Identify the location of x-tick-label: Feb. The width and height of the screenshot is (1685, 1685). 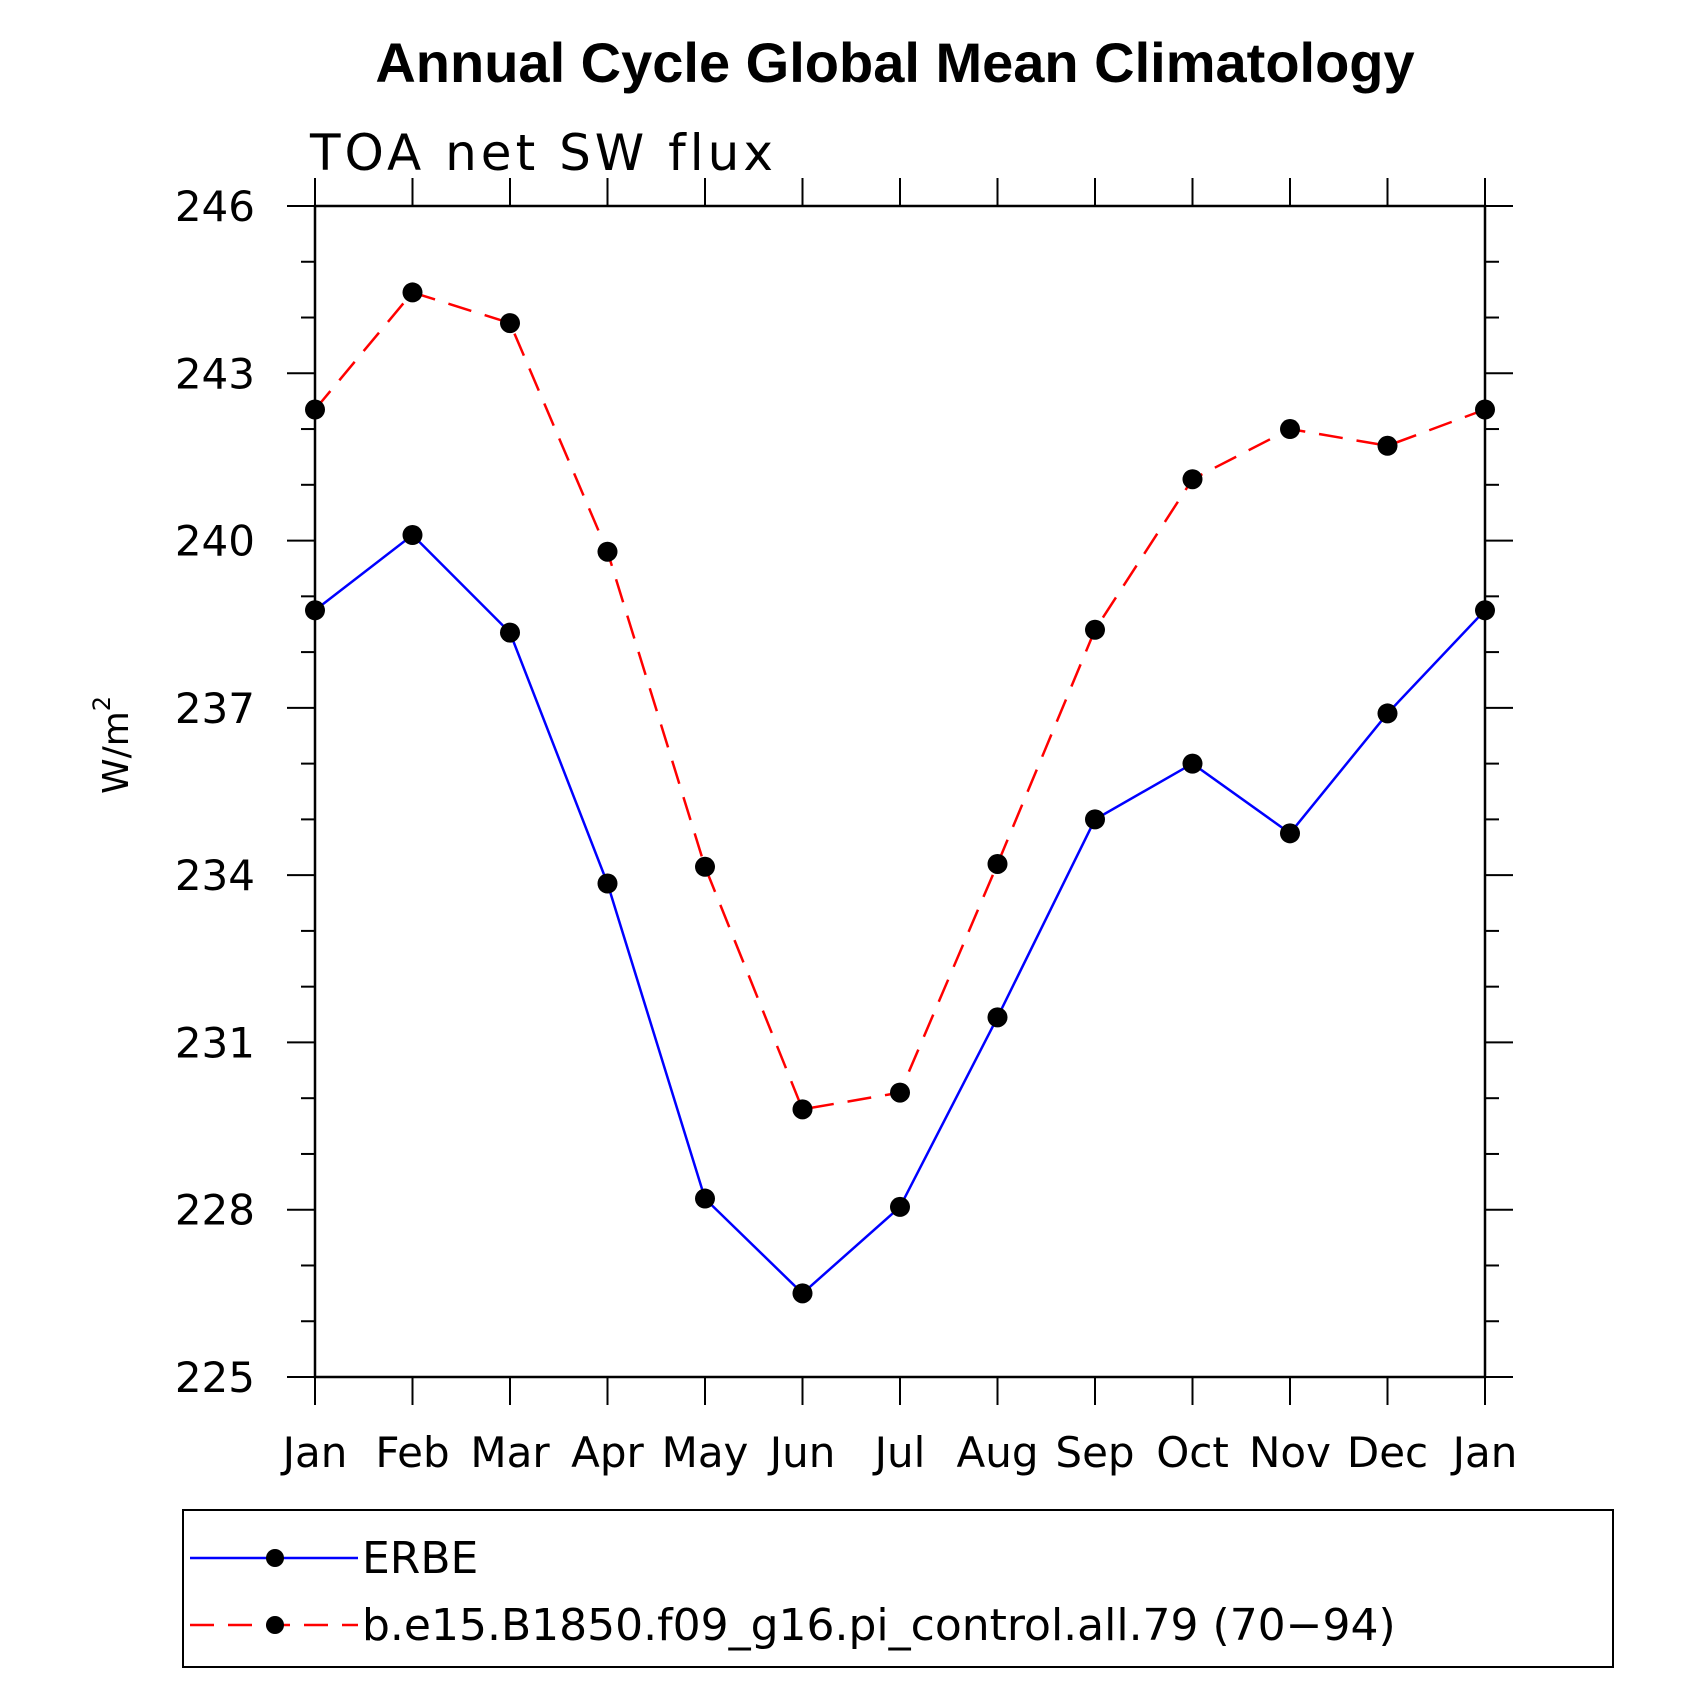
(412, 1452).